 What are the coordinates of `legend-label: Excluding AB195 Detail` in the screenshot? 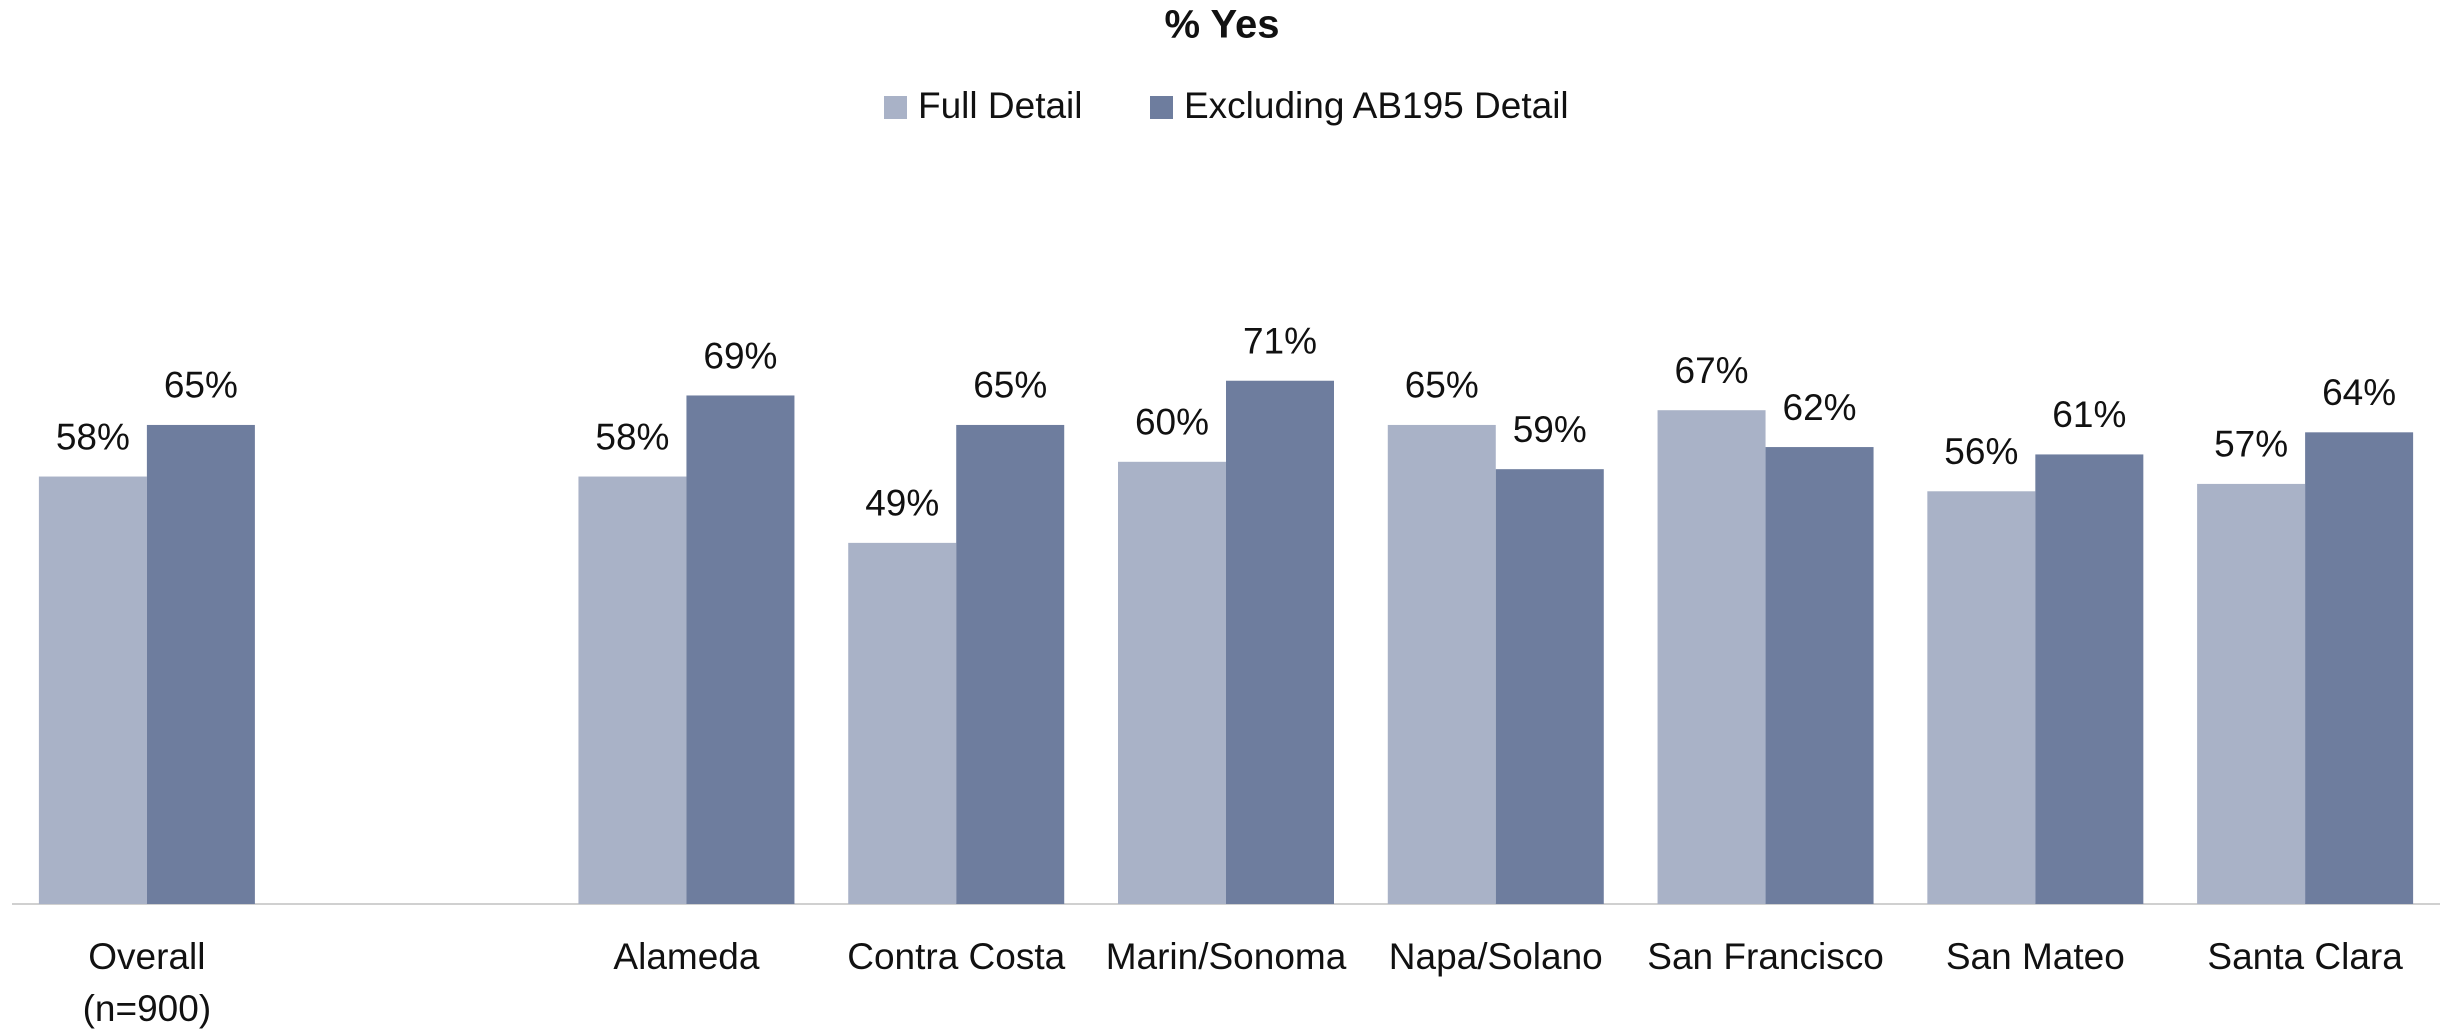 It's located at (1376, 105).